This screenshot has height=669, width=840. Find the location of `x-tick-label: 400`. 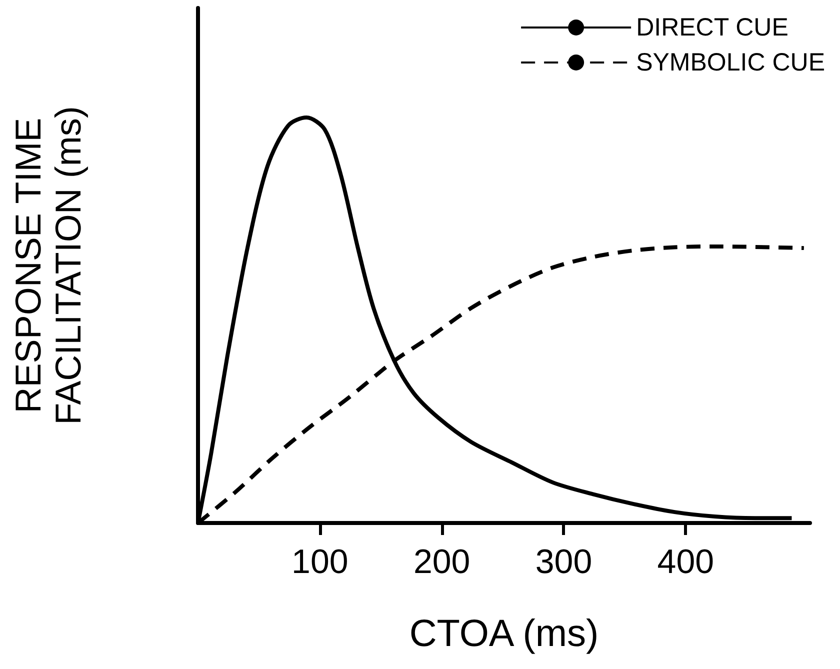

x-tick-label: 400 is located at coordinates (685, 562).